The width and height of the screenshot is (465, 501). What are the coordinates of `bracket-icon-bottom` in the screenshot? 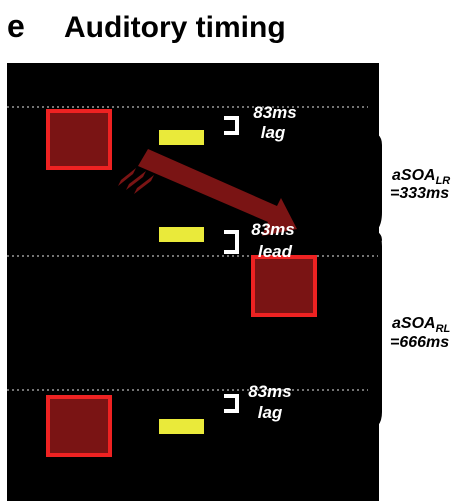 It's located at (231, 403).